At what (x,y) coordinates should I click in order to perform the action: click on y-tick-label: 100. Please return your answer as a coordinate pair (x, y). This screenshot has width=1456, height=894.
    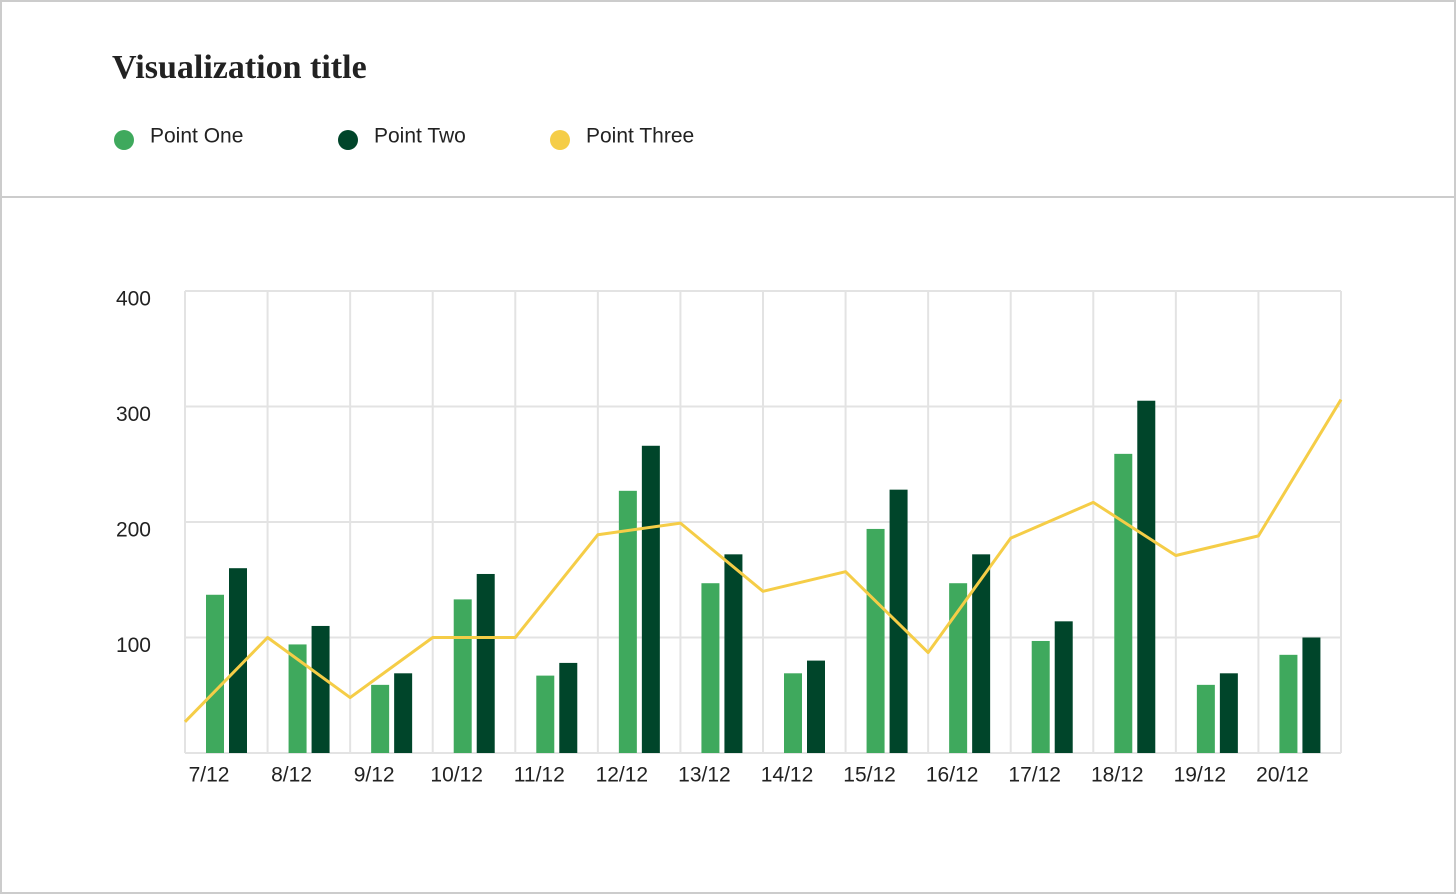
    Looking at the image, I should click on (133, 645).